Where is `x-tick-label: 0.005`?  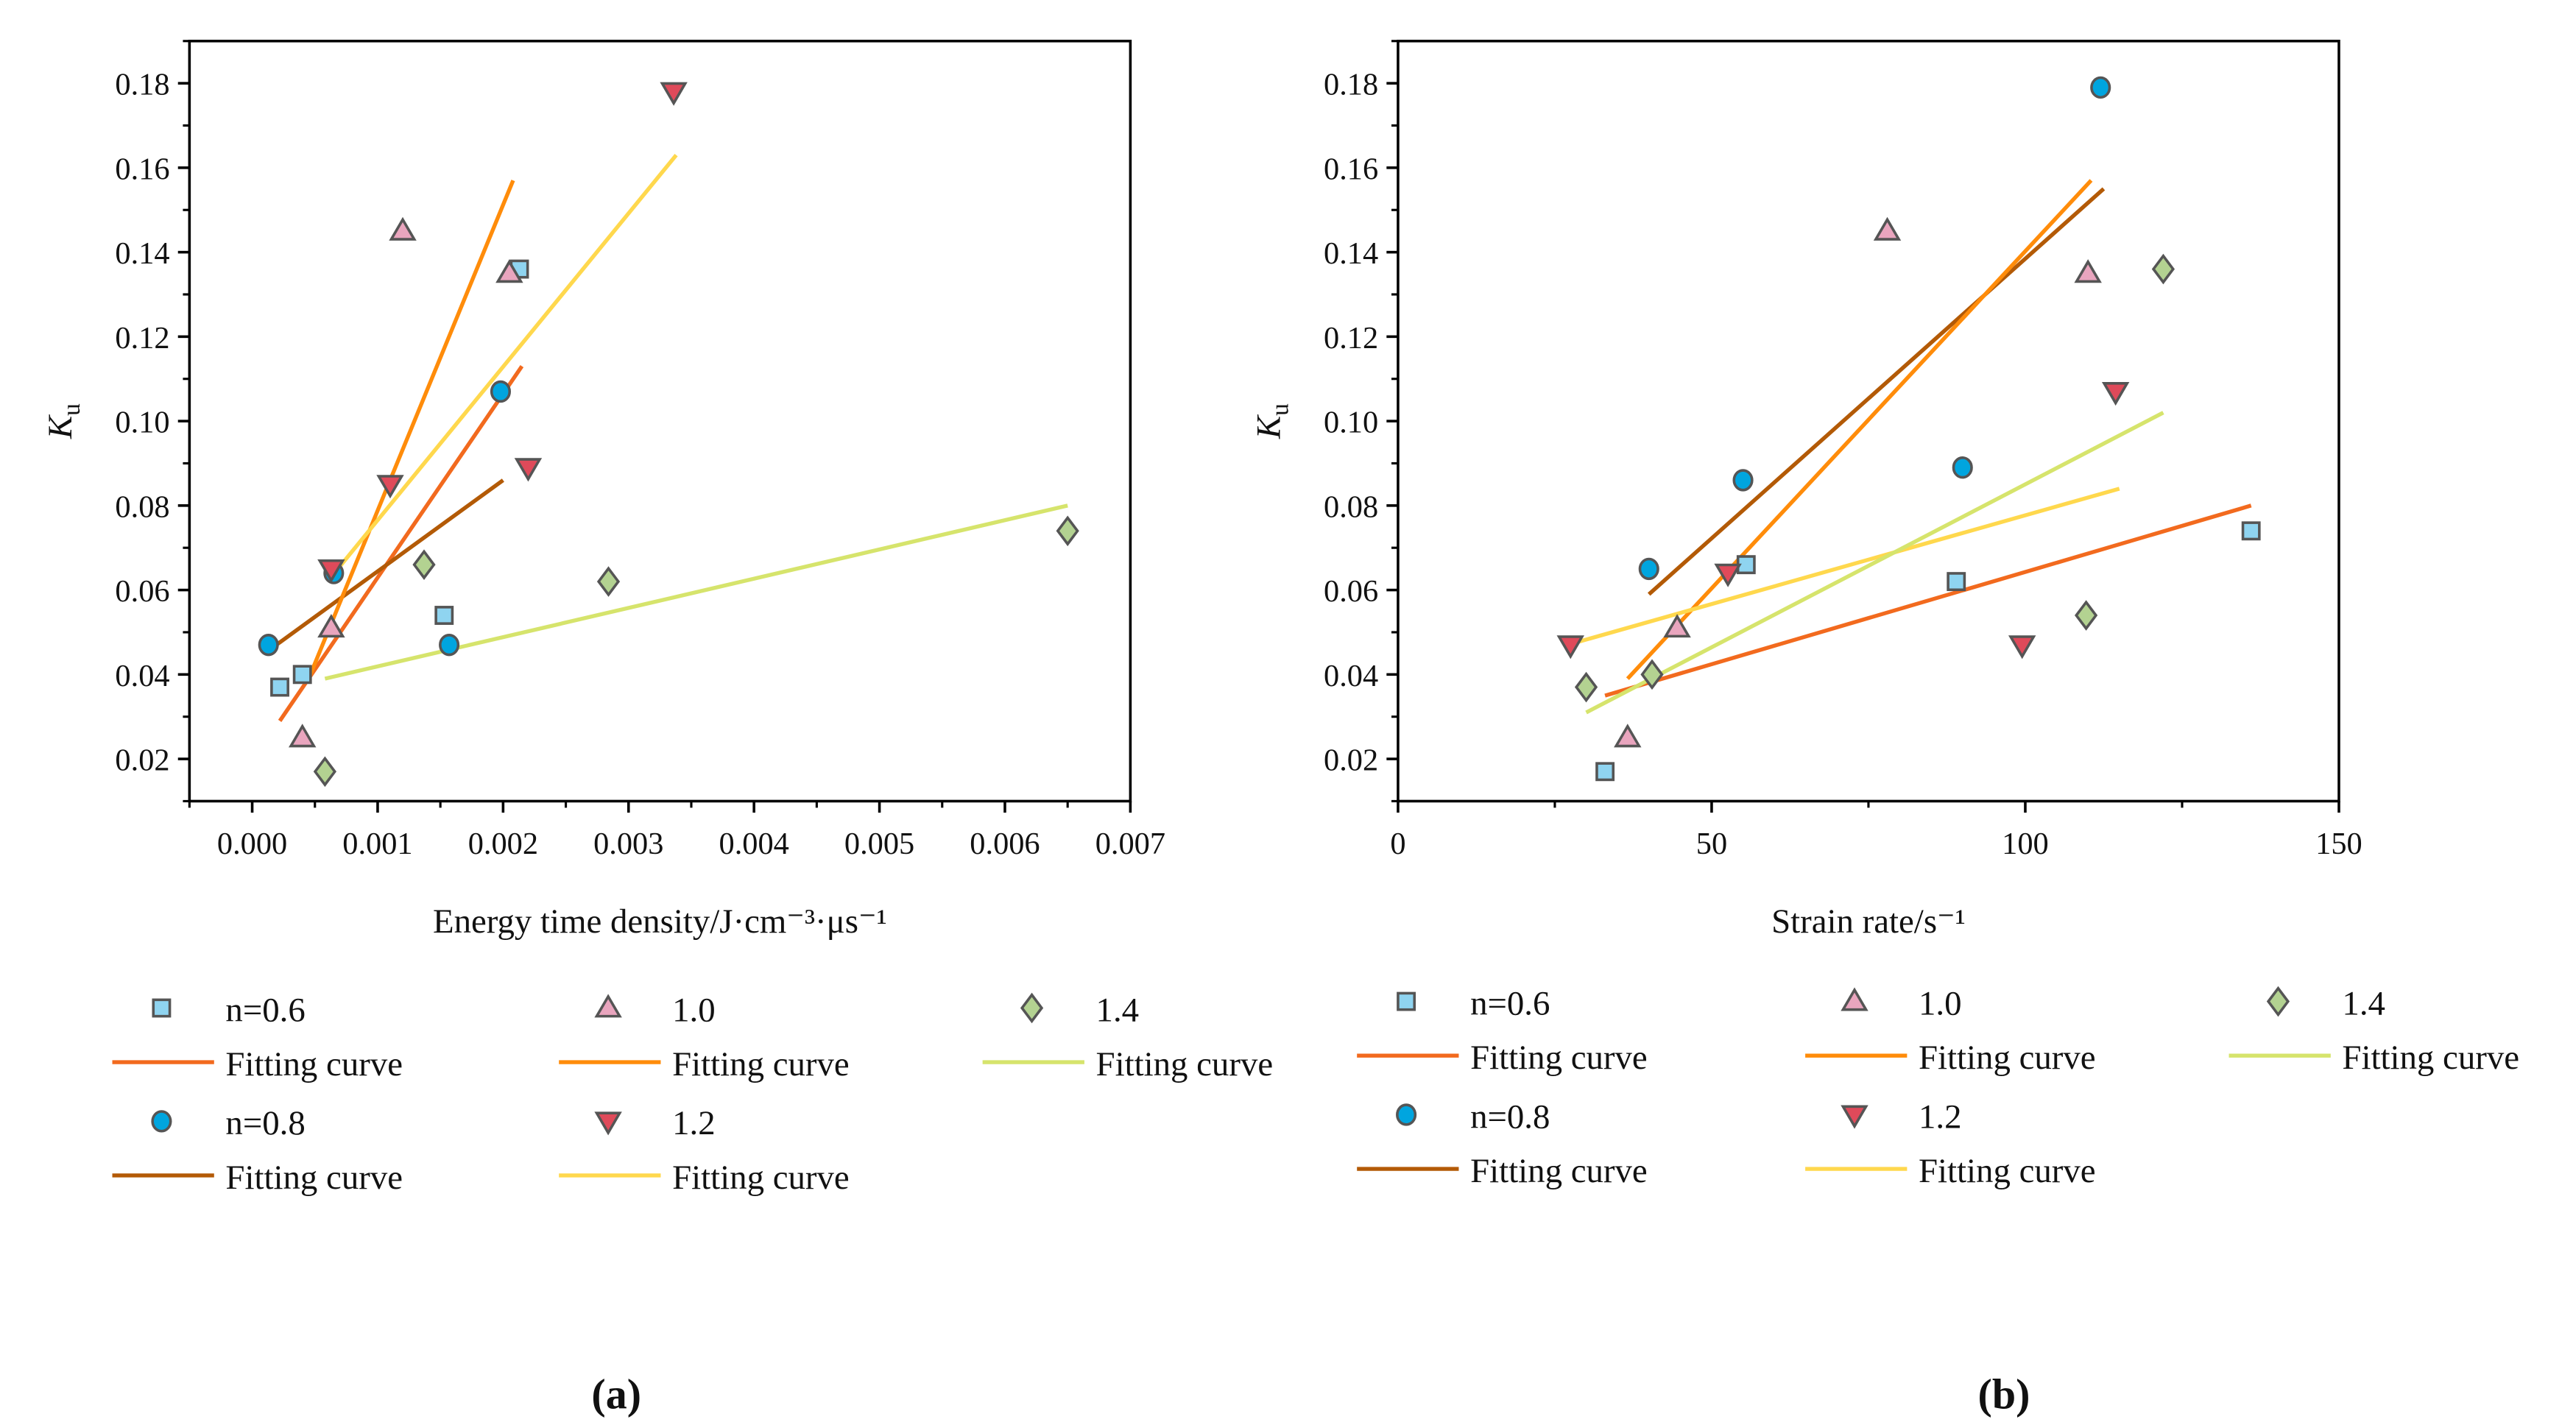 x-tick-label: 0.005 is located at coordinates (879, 844).